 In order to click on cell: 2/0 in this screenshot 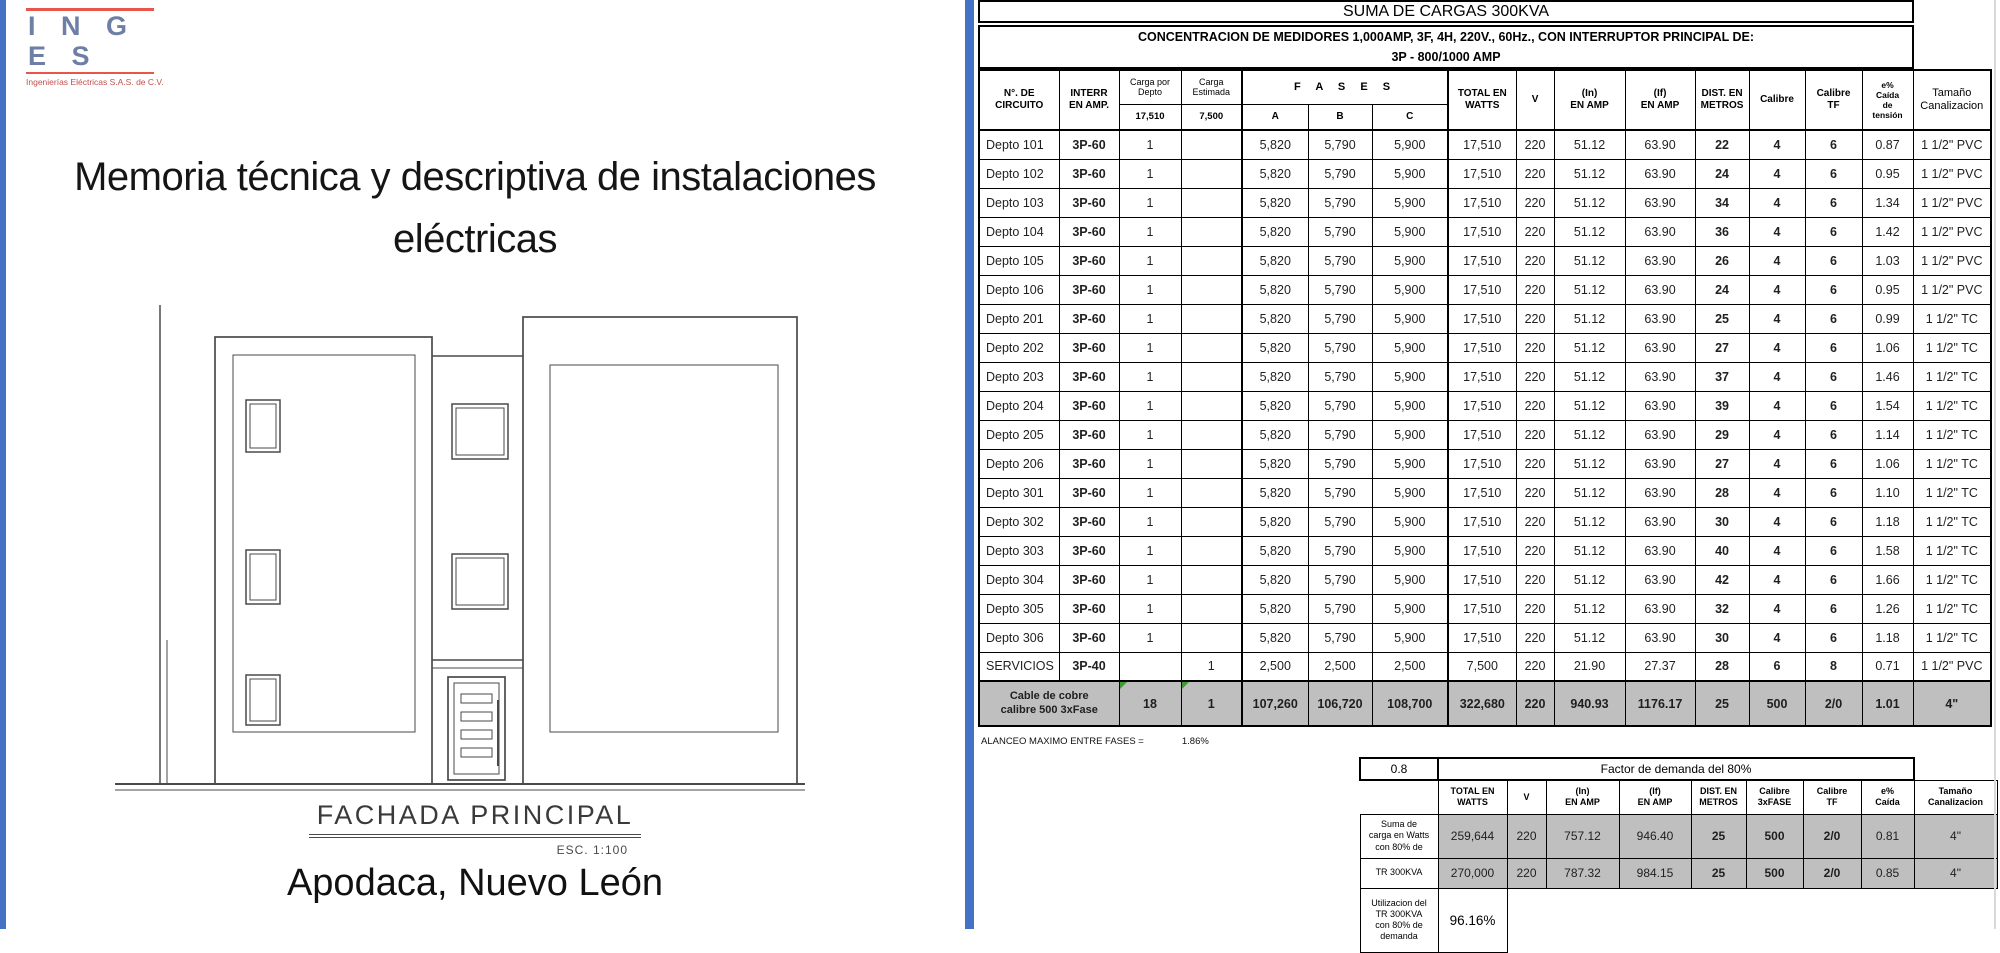, I will do `click(1833, 703)`.